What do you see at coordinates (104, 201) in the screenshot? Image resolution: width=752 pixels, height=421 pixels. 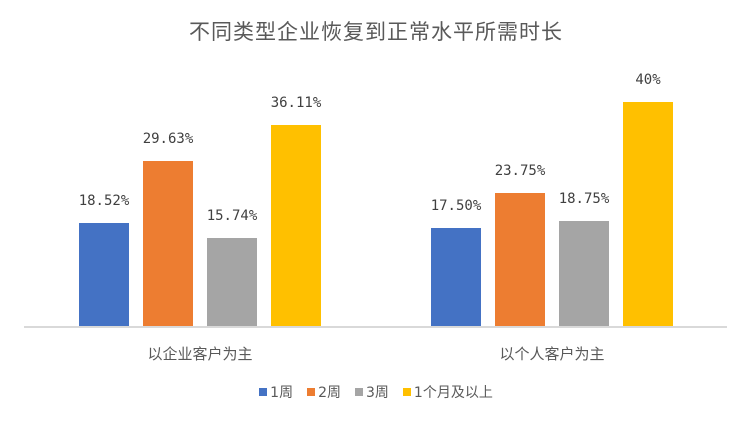 I see `data-label: 18.52%` at bounding box center [104, 201].